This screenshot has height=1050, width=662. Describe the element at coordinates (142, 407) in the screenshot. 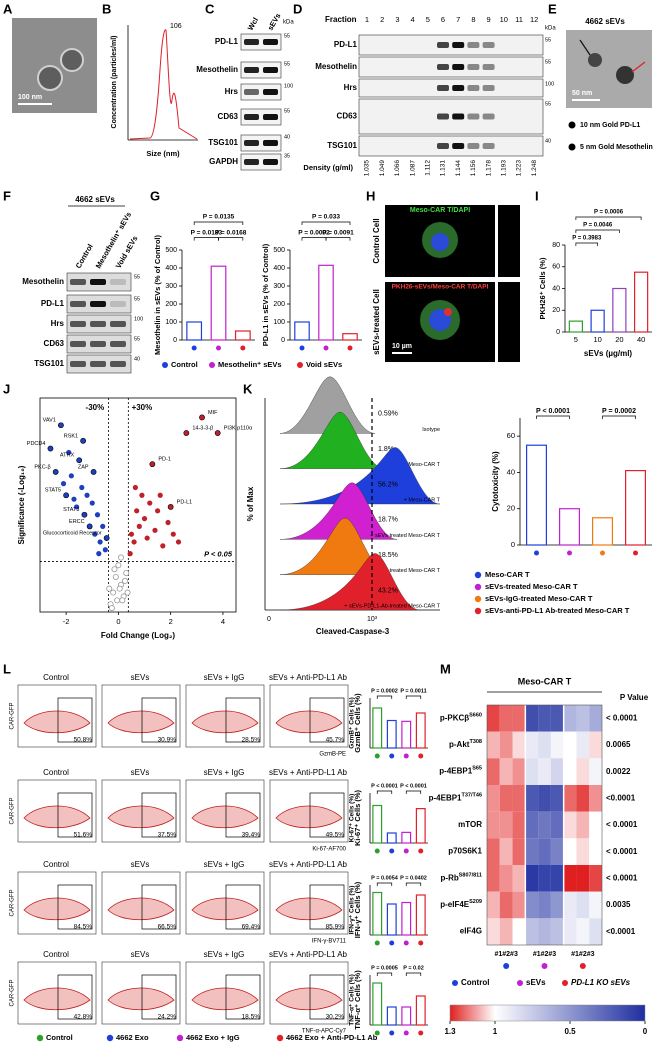

I see `threshold-label: +30%` at that location.